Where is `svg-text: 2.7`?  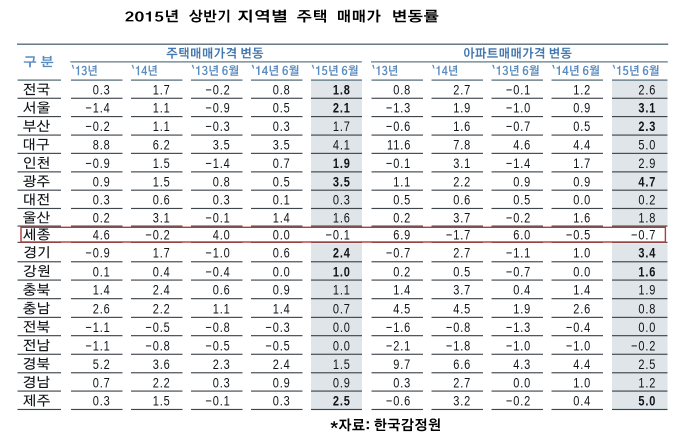
svg-text: 2.7 is located at coordinates (462, 253).